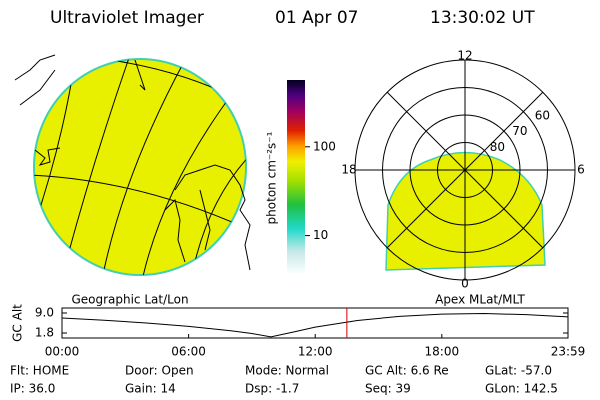 The height and width of the screenshot is (400, 600). Describe the element at coordinates (316, 18) in the screenshot. I see `date: 01 Apr 07` at that location.